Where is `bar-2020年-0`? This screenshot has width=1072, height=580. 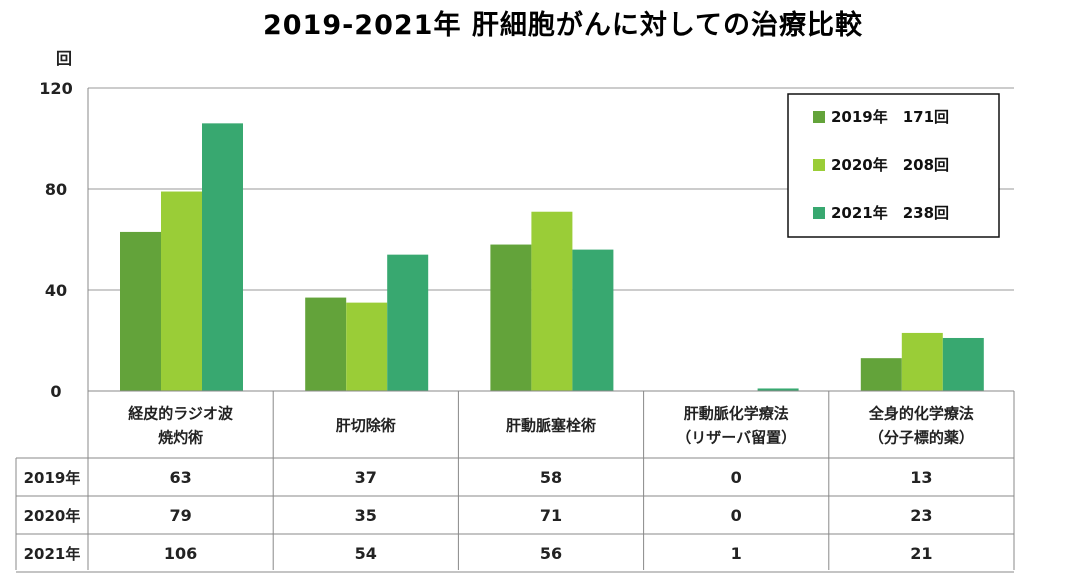
bar-2020年-0 is located at coordinates (181, 291).